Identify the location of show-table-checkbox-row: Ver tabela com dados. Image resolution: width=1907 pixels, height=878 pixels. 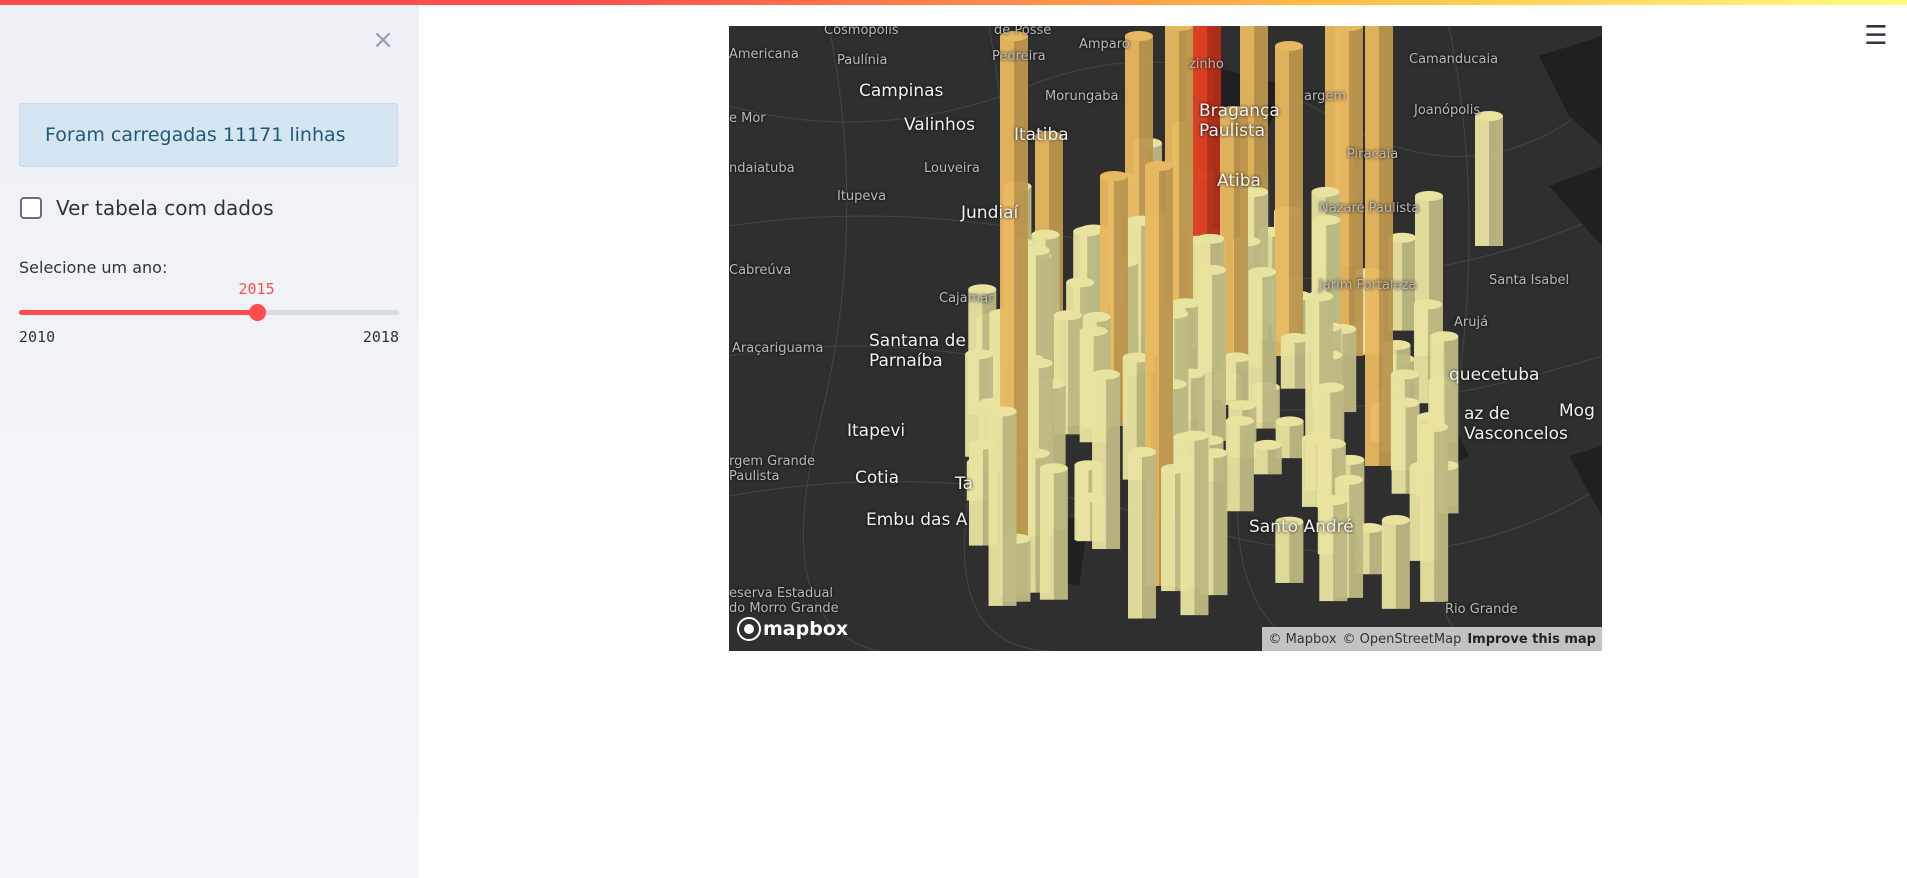
(147, 208).